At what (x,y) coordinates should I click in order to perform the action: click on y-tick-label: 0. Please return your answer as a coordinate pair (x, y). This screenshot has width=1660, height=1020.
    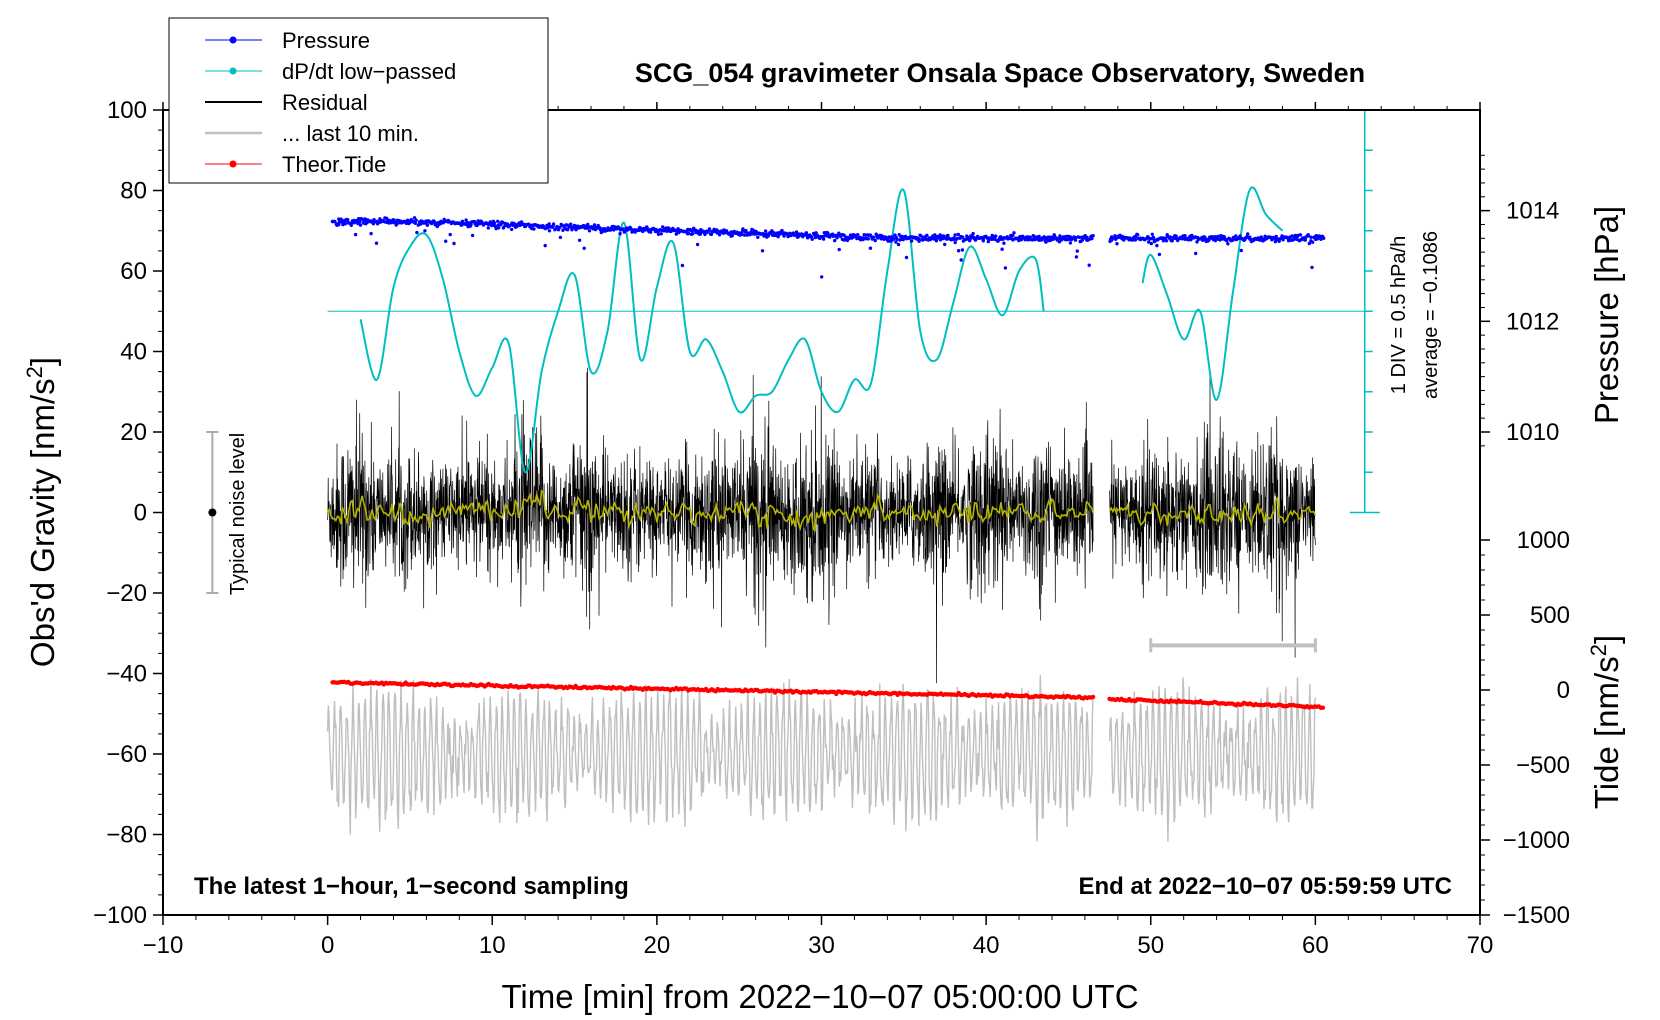
    Looking at the image, I should click on (140, 513).